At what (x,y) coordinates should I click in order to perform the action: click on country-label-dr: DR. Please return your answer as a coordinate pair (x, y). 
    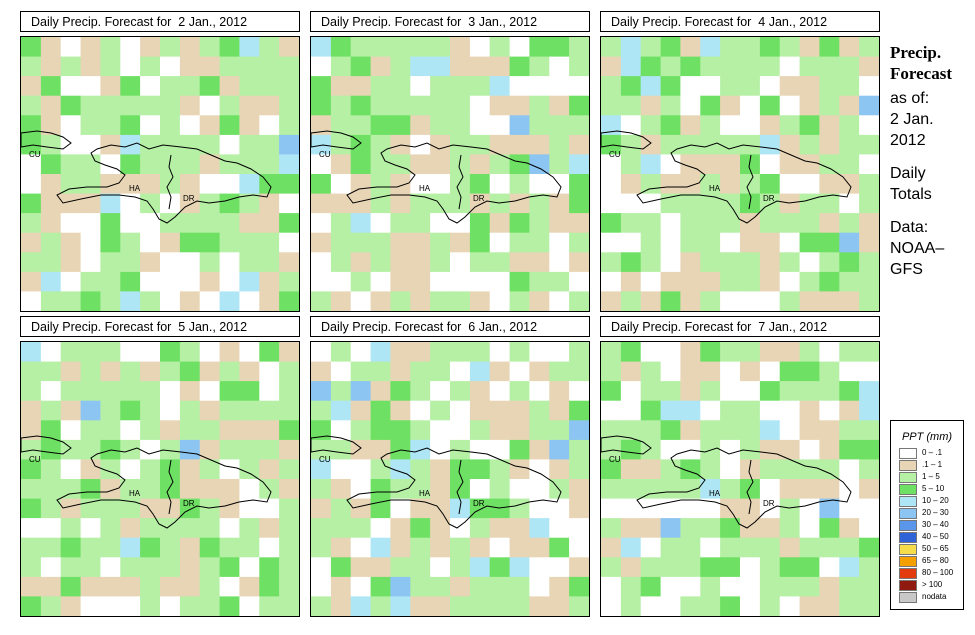
    Looking at the image, I should click on (189, 503).